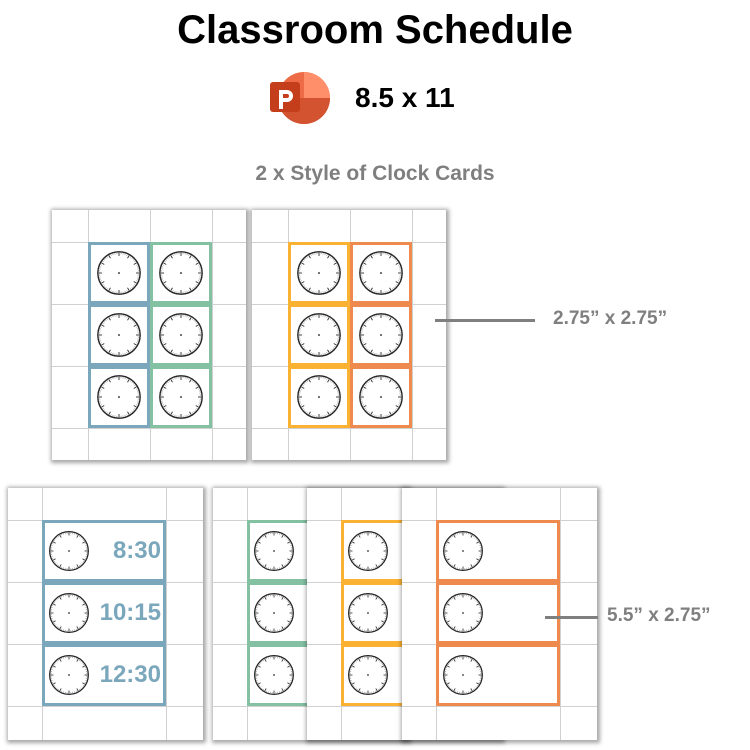 This screenshot has height=750, width=750. What do you see at coordinates (375, 30) in the screenshot?
I see `page-title: Classroom Schedule` at bounding box center [375, 30].